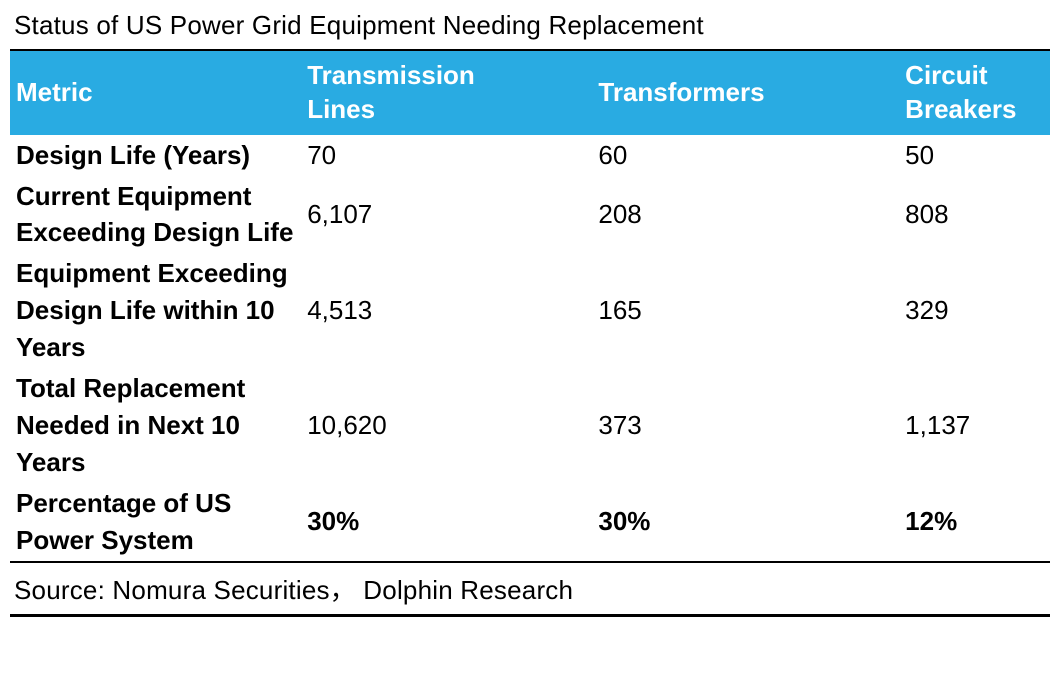 This screenshot has height=676, width=1060. I want to click on value-cell: 373, so click(620, 424).